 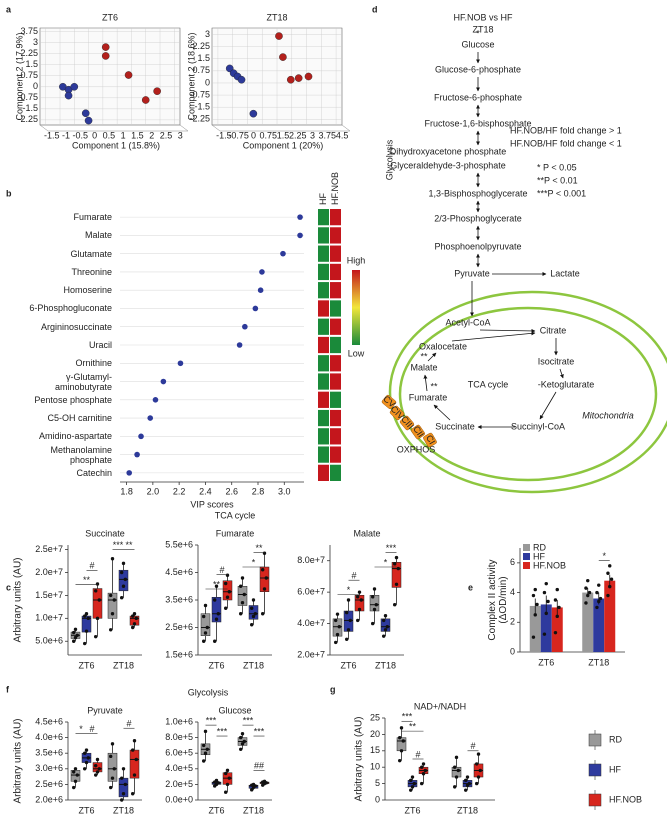 I want to click on box, so click(x=401, y=744).